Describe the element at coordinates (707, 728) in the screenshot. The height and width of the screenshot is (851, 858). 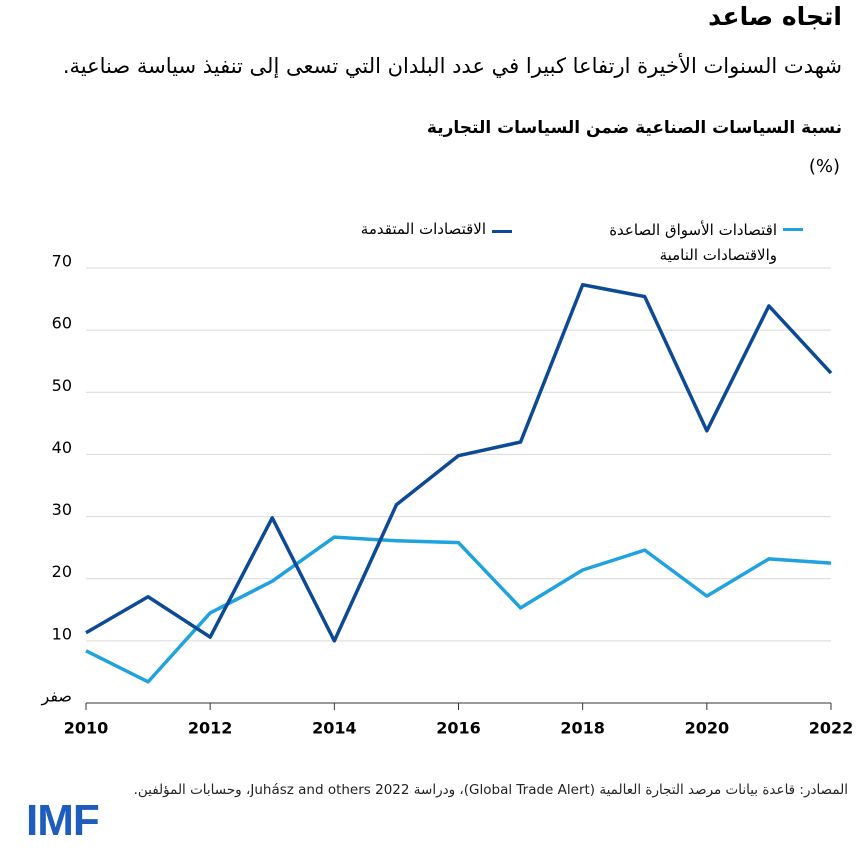
I see `x-tick-label: 2020` at that location.